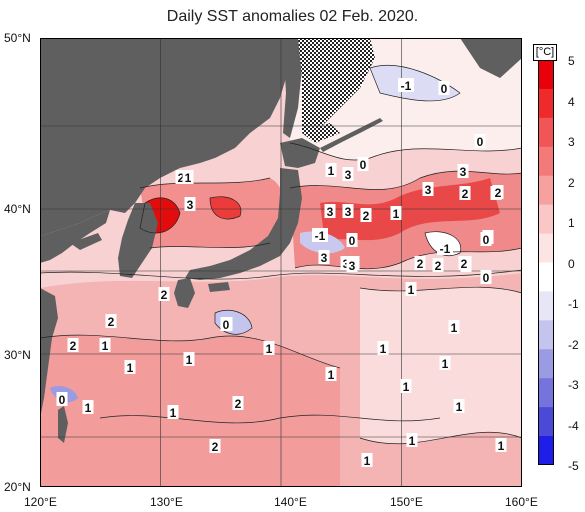 The image size is (585, 512). What do you see at coordinates (573, 345) in the screenshot?
I see `colorbar-tick-neg2: -2` at bounding box center [573, 345].